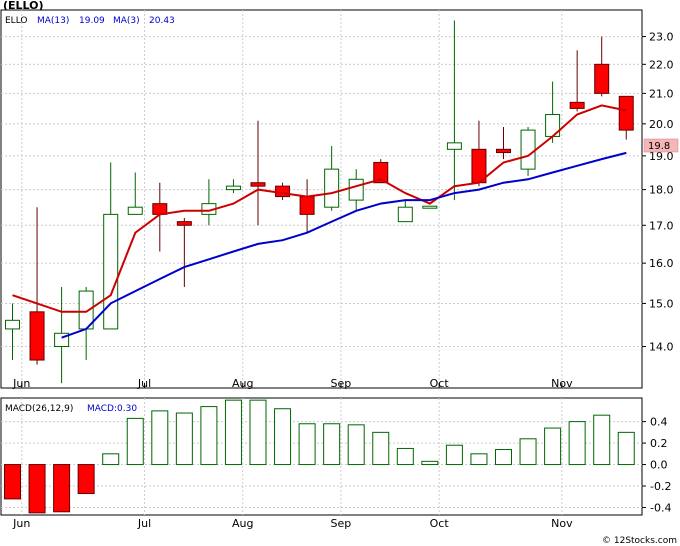  I want to click on price-x-axis: Jun Jul Aug Sep Oct Nov, so click(292, 383).